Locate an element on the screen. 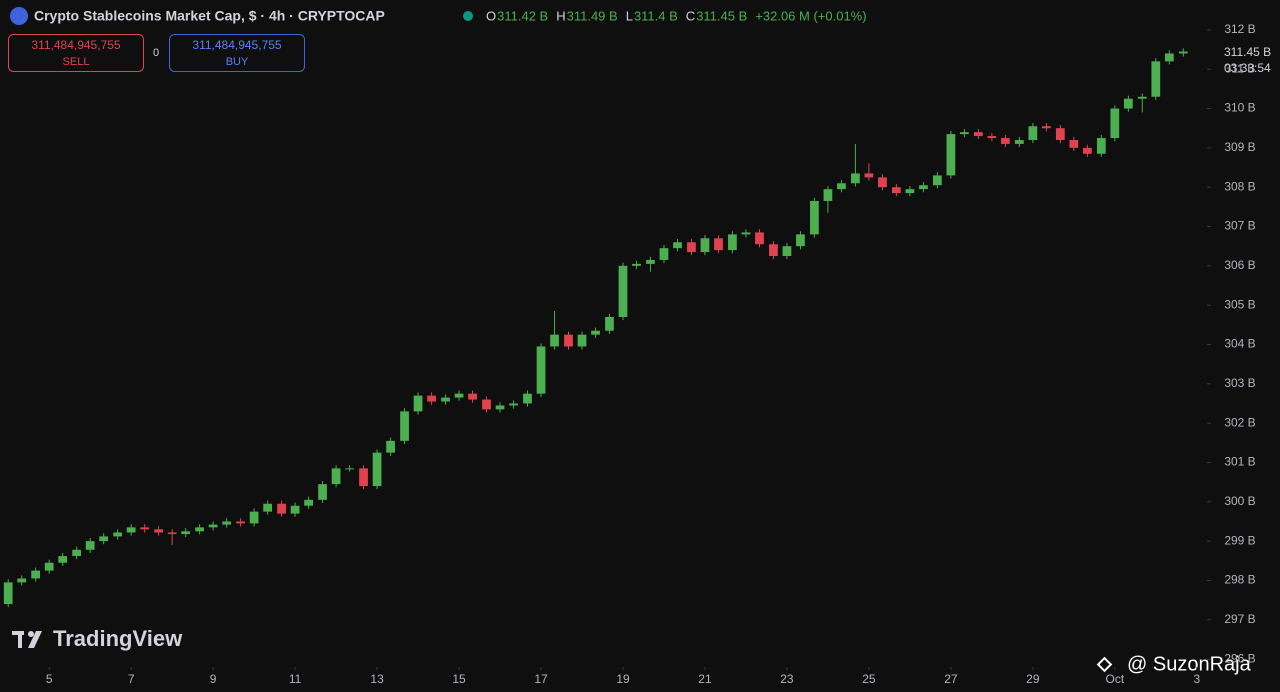  y-tick-label: 305 B is located at coordinates (1239, 304).